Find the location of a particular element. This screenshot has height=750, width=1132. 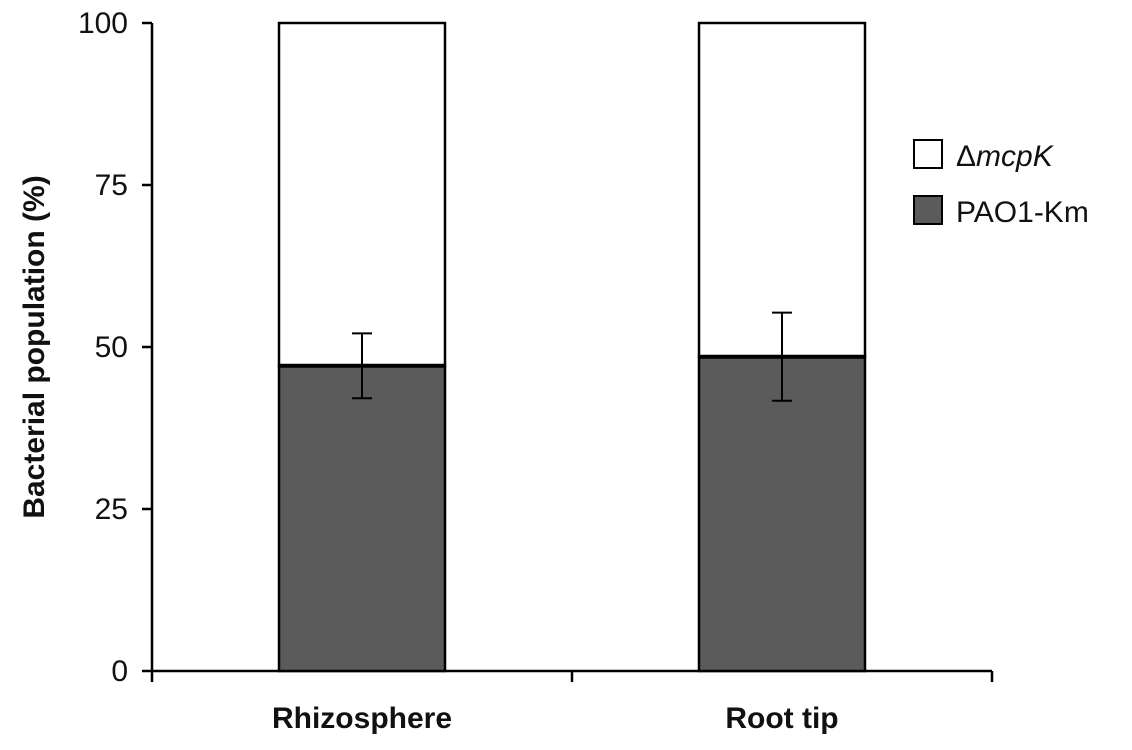

y-tick-label: 0 is located at coordinates (119, 671).